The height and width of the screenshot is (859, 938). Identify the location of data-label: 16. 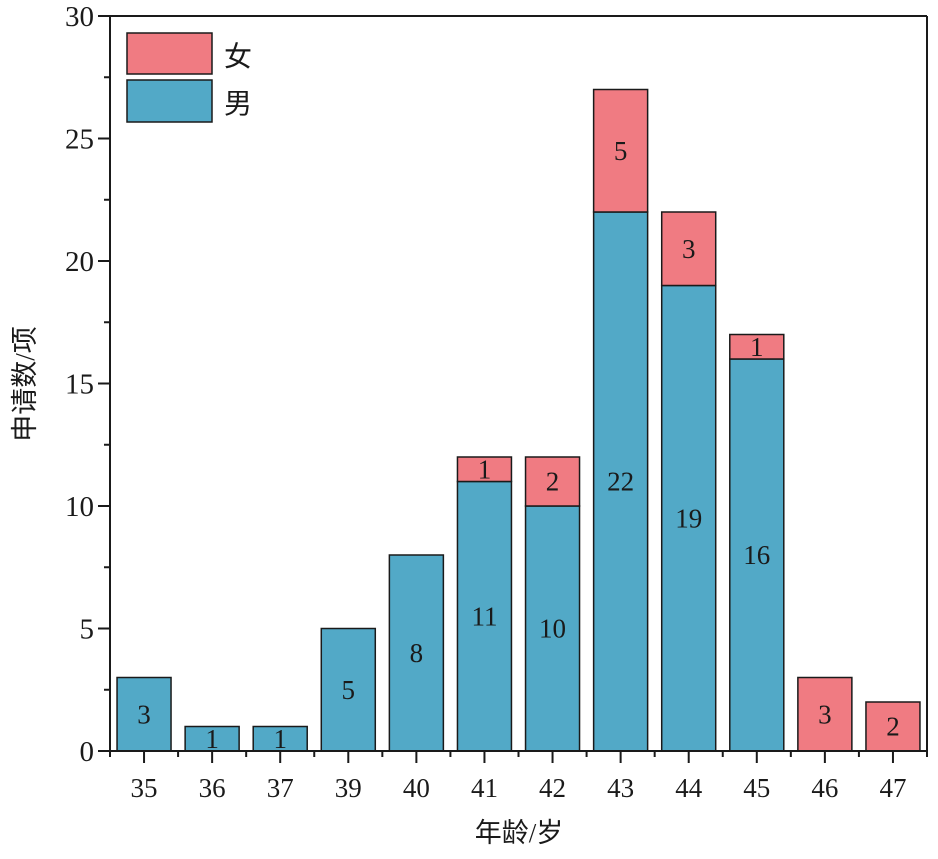
(756, 555).